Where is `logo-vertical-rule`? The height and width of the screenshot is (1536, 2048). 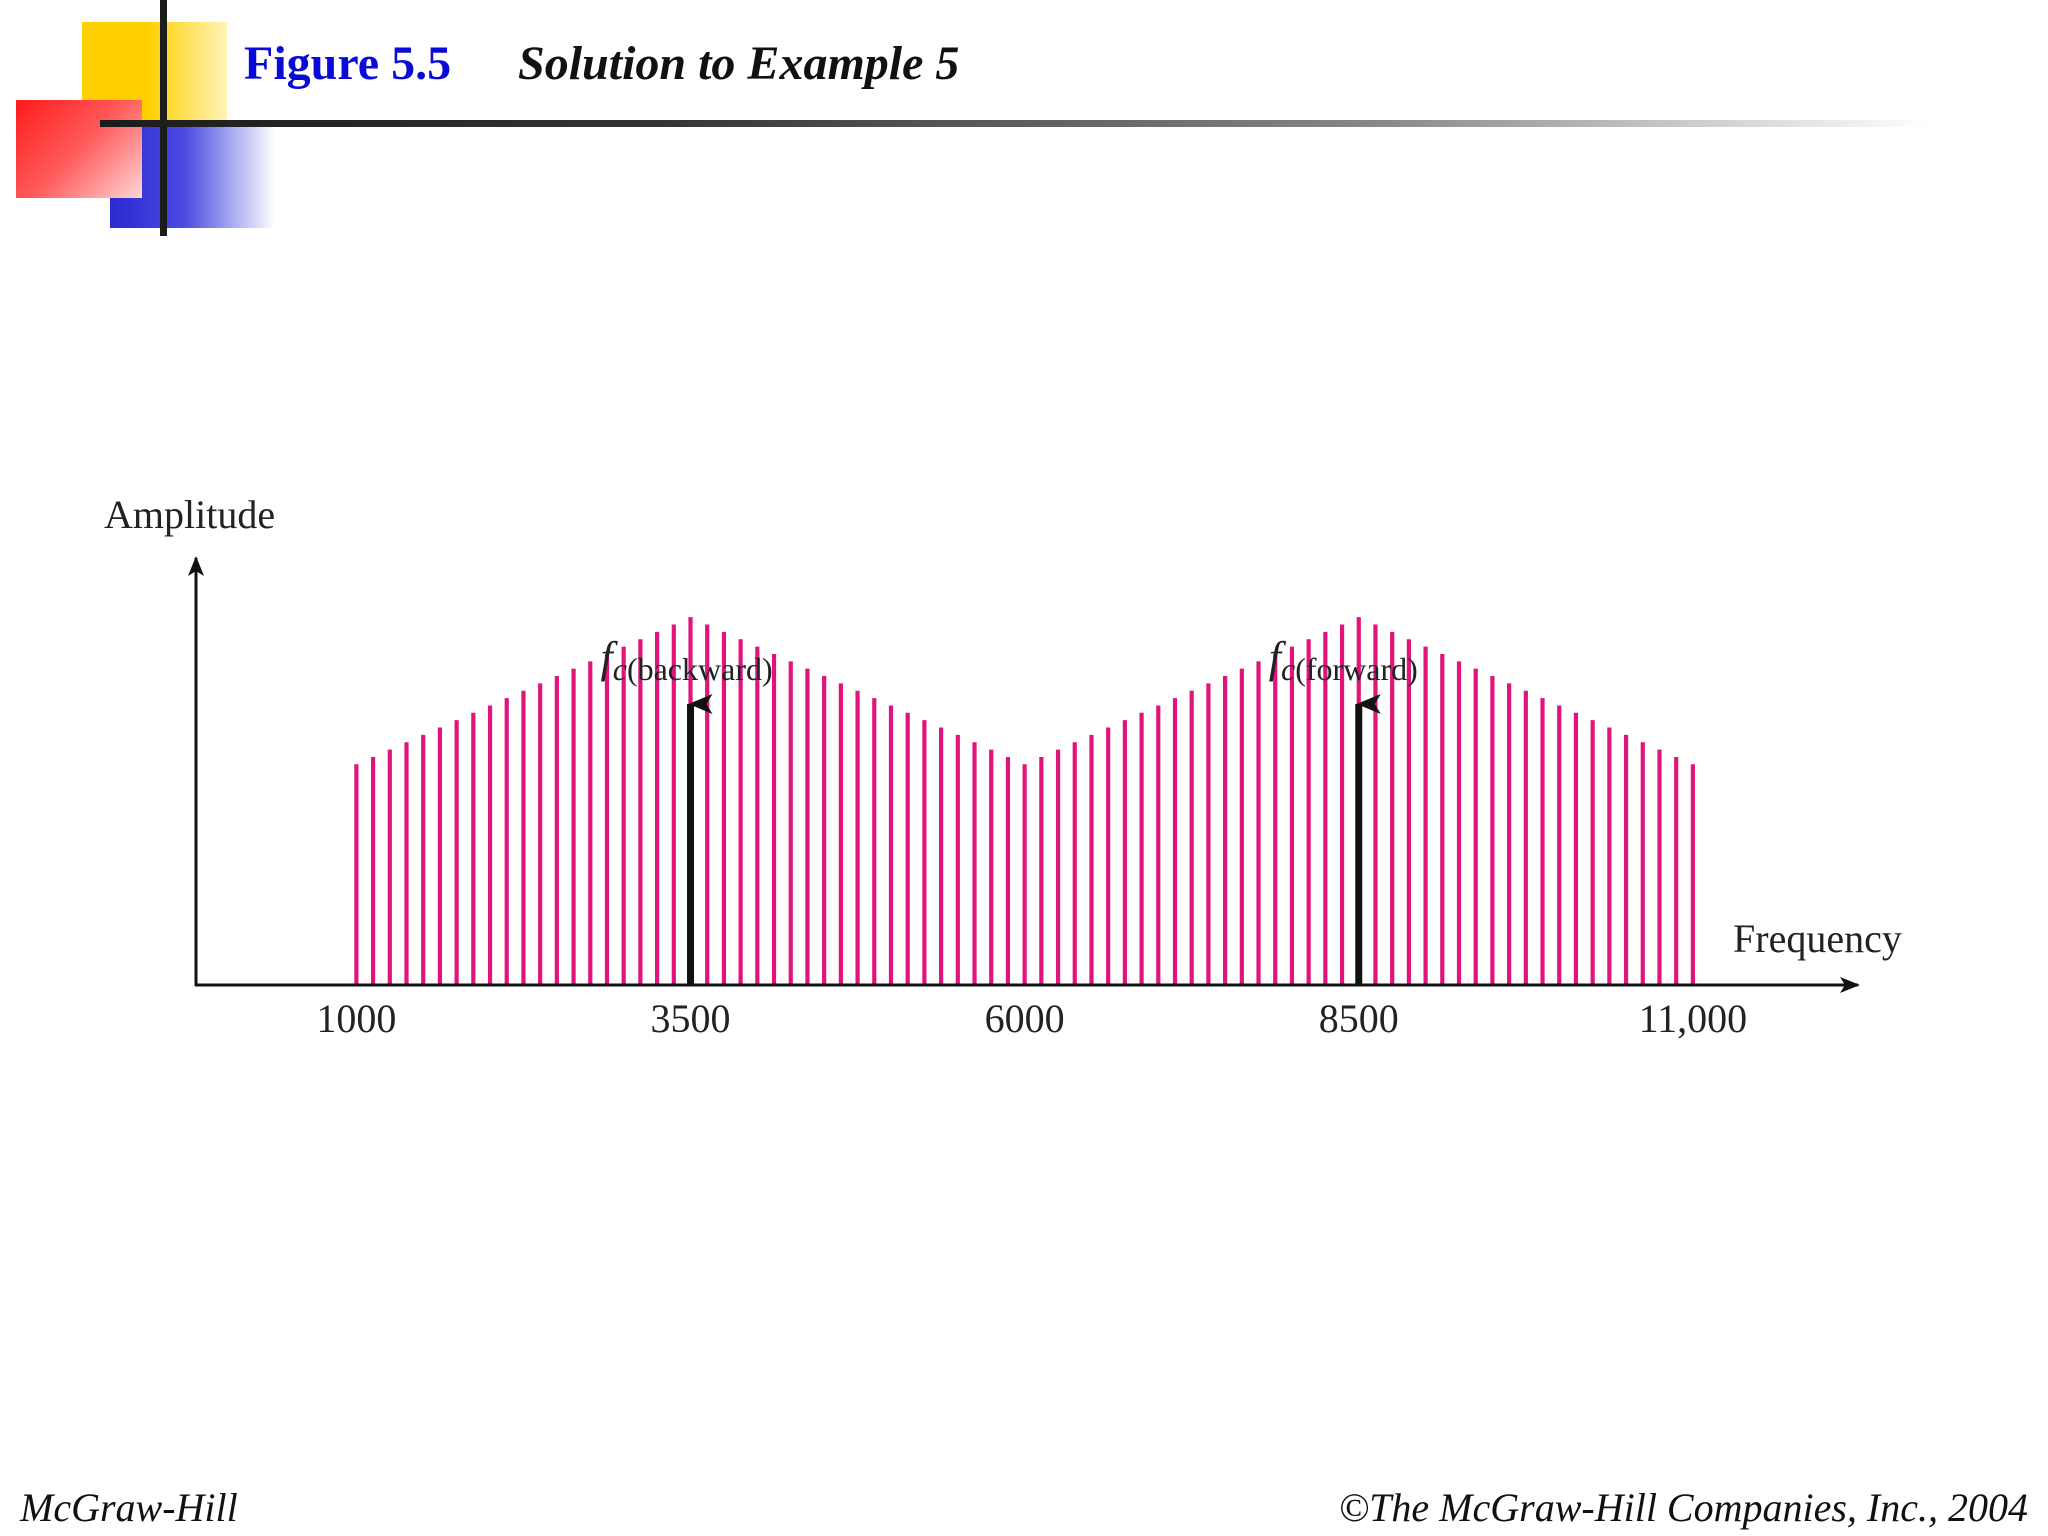
logo-vertical-rule is located at coordinates (163, 118).